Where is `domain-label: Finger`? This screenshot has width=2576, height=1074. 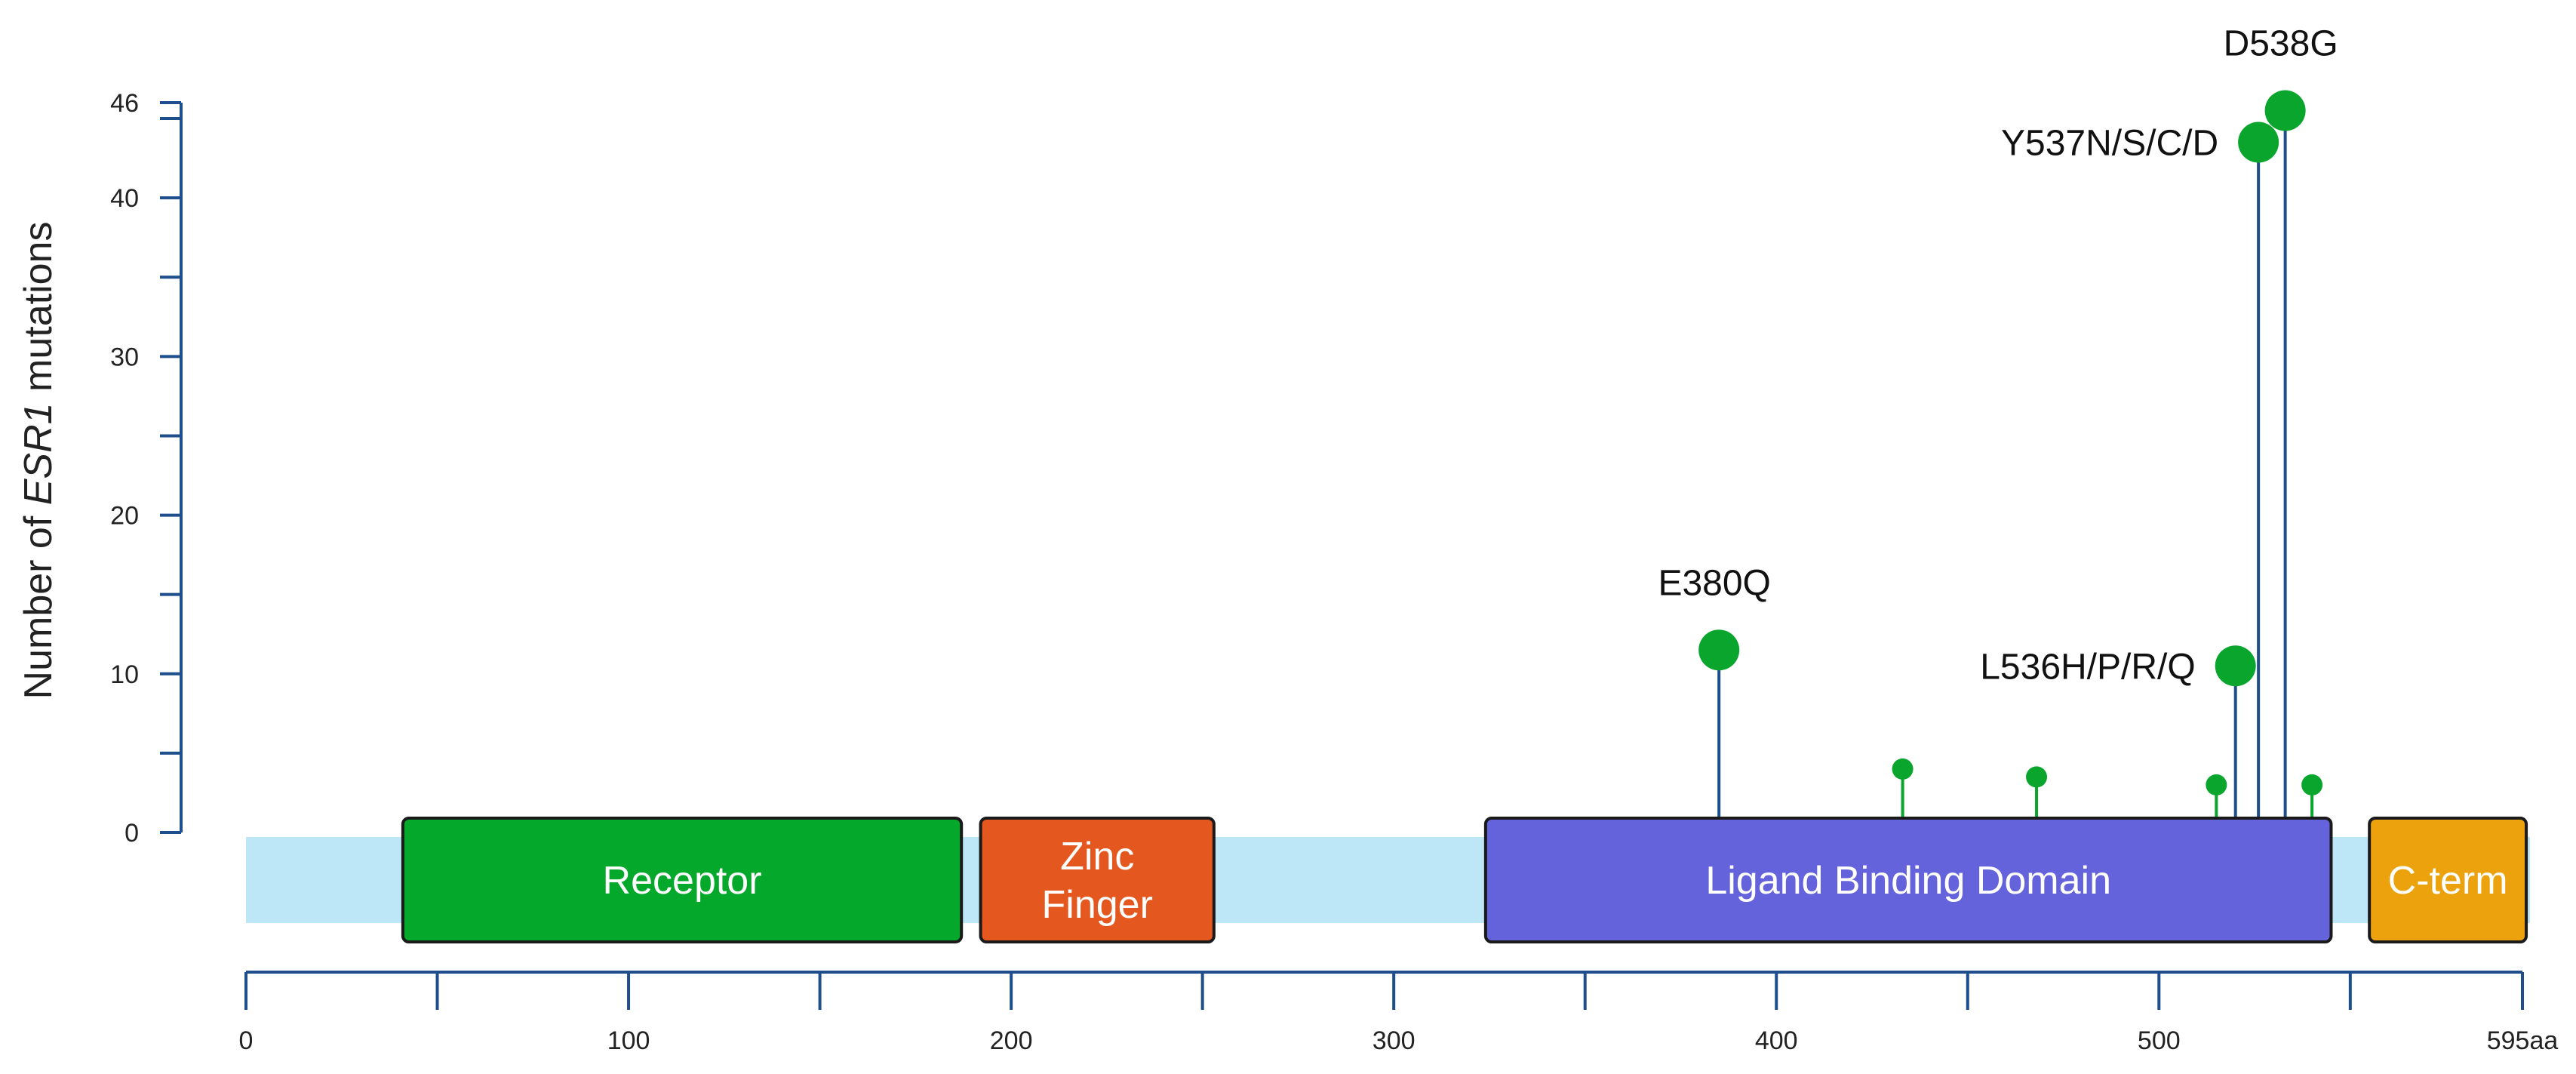
domain-label: Finger is located at coordinates (1097, 905).